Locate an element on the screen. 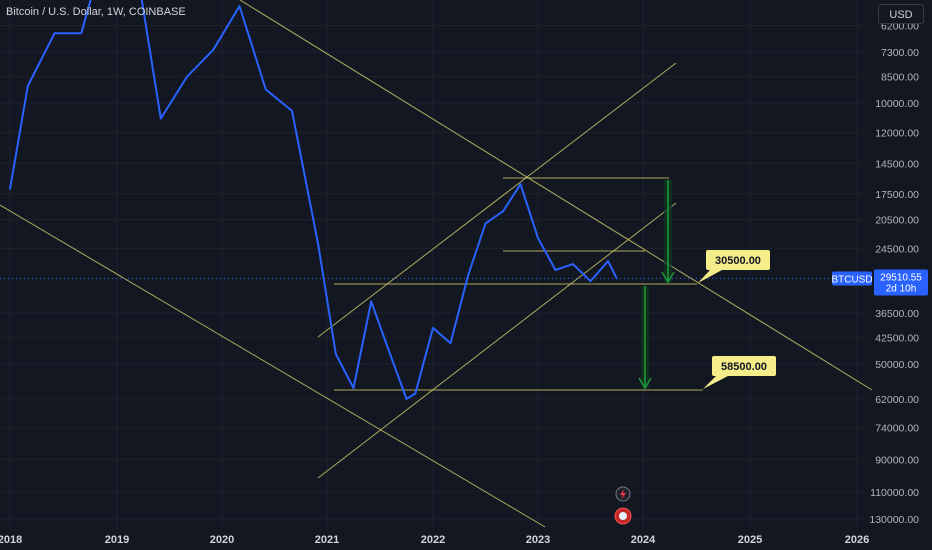 Image resolution: width=932 pixels, height=550 pixels. price-axis-label: 42500.00 is located at coordinates (897, 339).